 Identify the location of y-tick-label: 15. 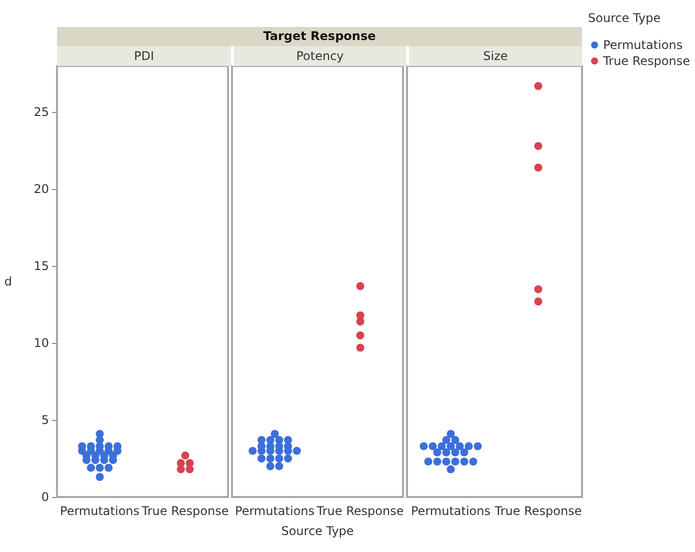
(41, 266).